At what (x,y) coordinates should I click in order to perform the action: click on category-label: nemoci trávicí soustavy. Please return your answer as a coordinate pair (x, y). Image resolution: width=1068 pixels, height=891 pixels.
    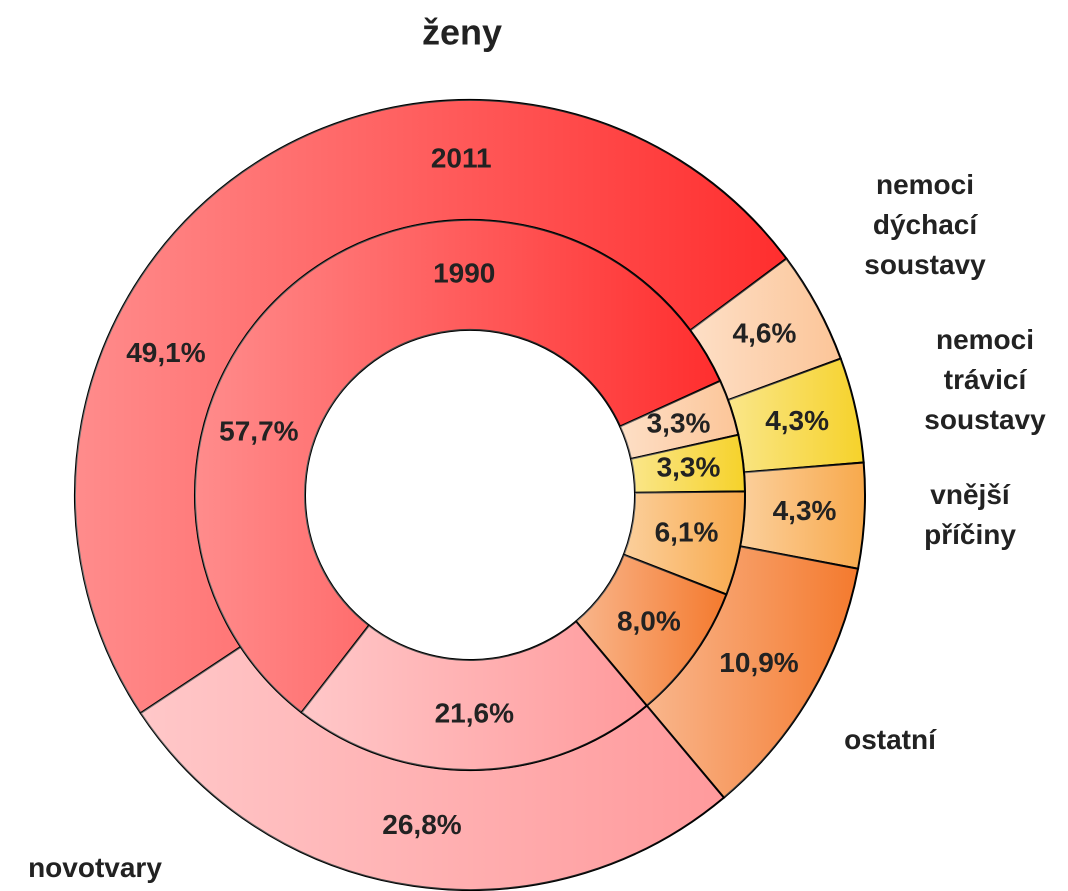
    Looking at the image, I should click on (985, 379).